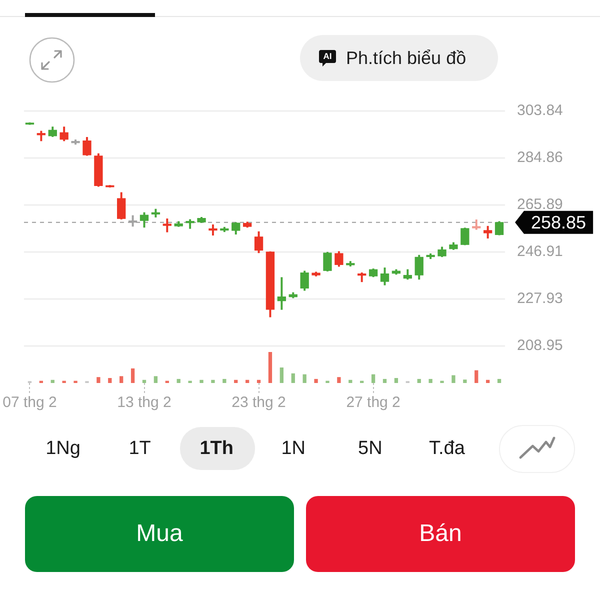  Describe the element at coordinates (540, 251) in the screenshot. I see `y-tick-label: 246.91` at that location.